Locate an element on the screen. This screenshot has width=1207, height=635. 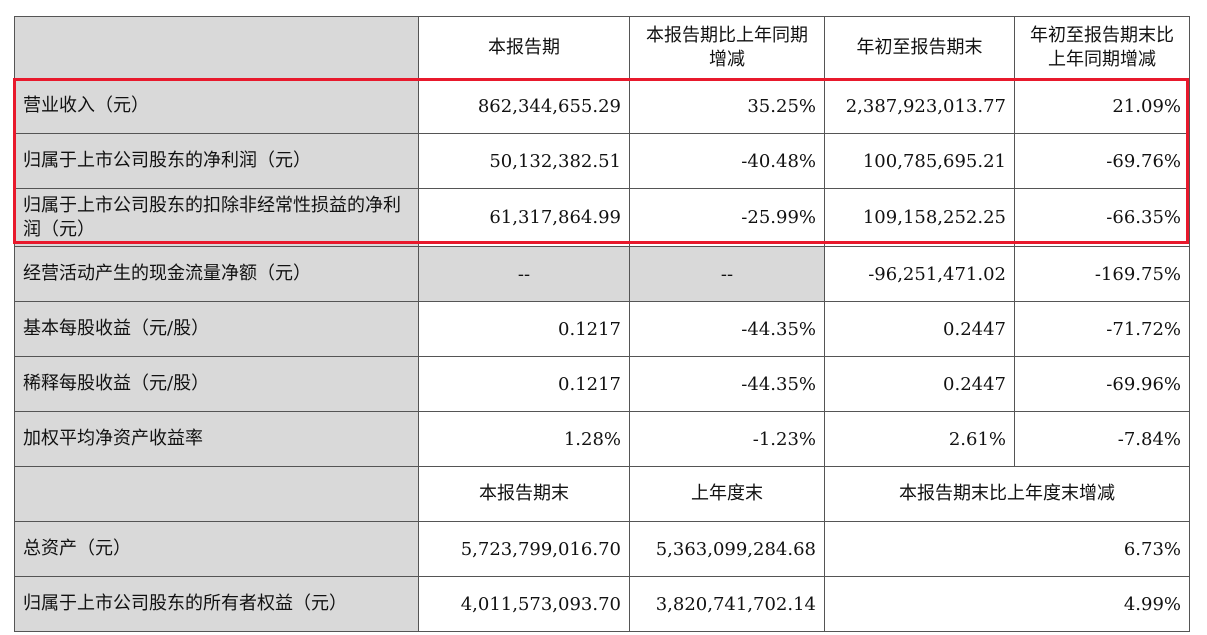
row-label: 归属于上市公司股东的所有者权益（元） is located at coordinates (216, 604).